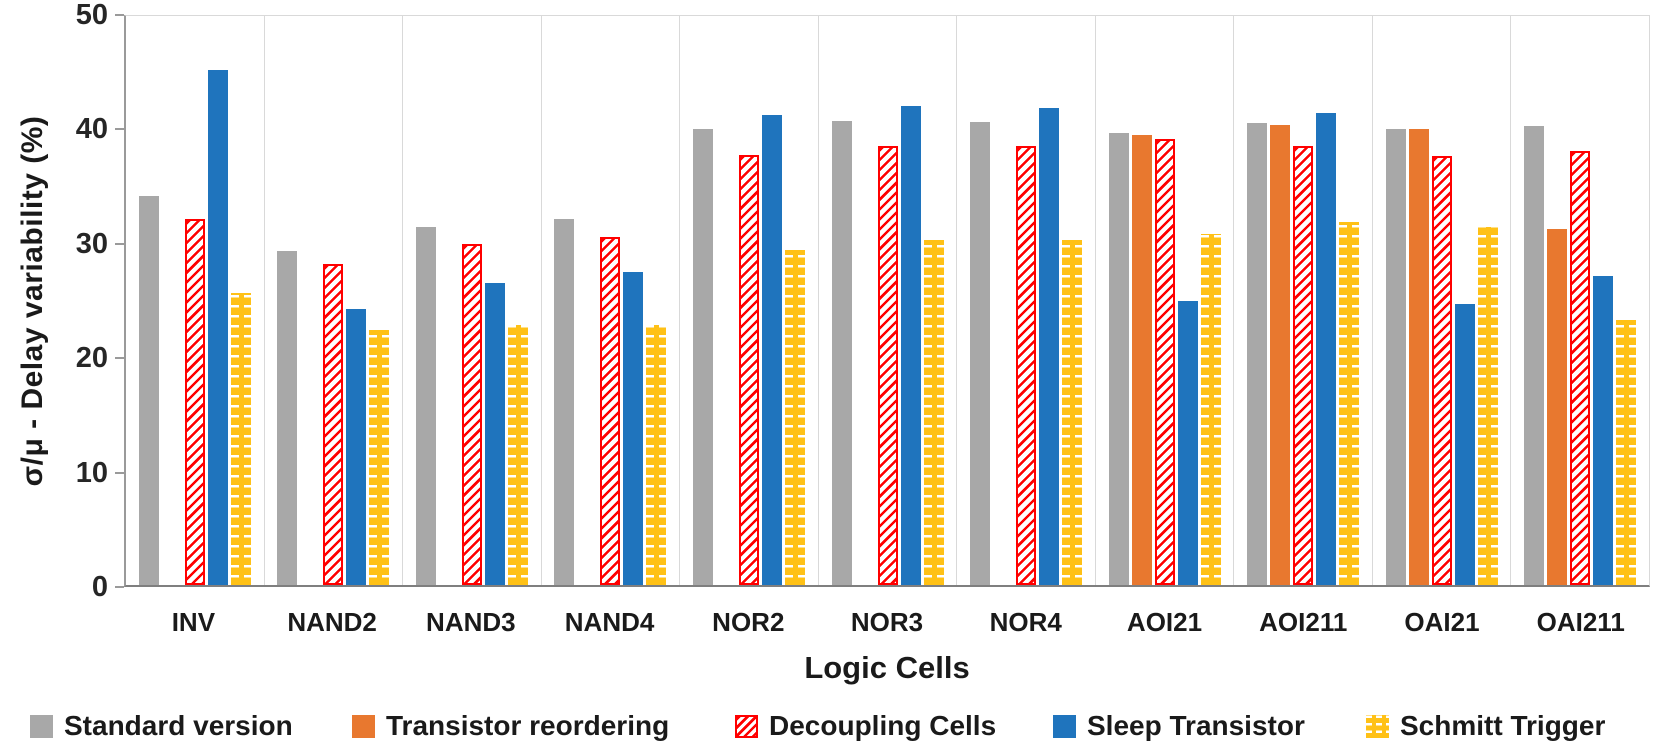 The width and height of the screenshot is (1660, 748). Describe the element at coordinates (91, 129) in the screenshot. I see `y-tick-label: 40` at that location.